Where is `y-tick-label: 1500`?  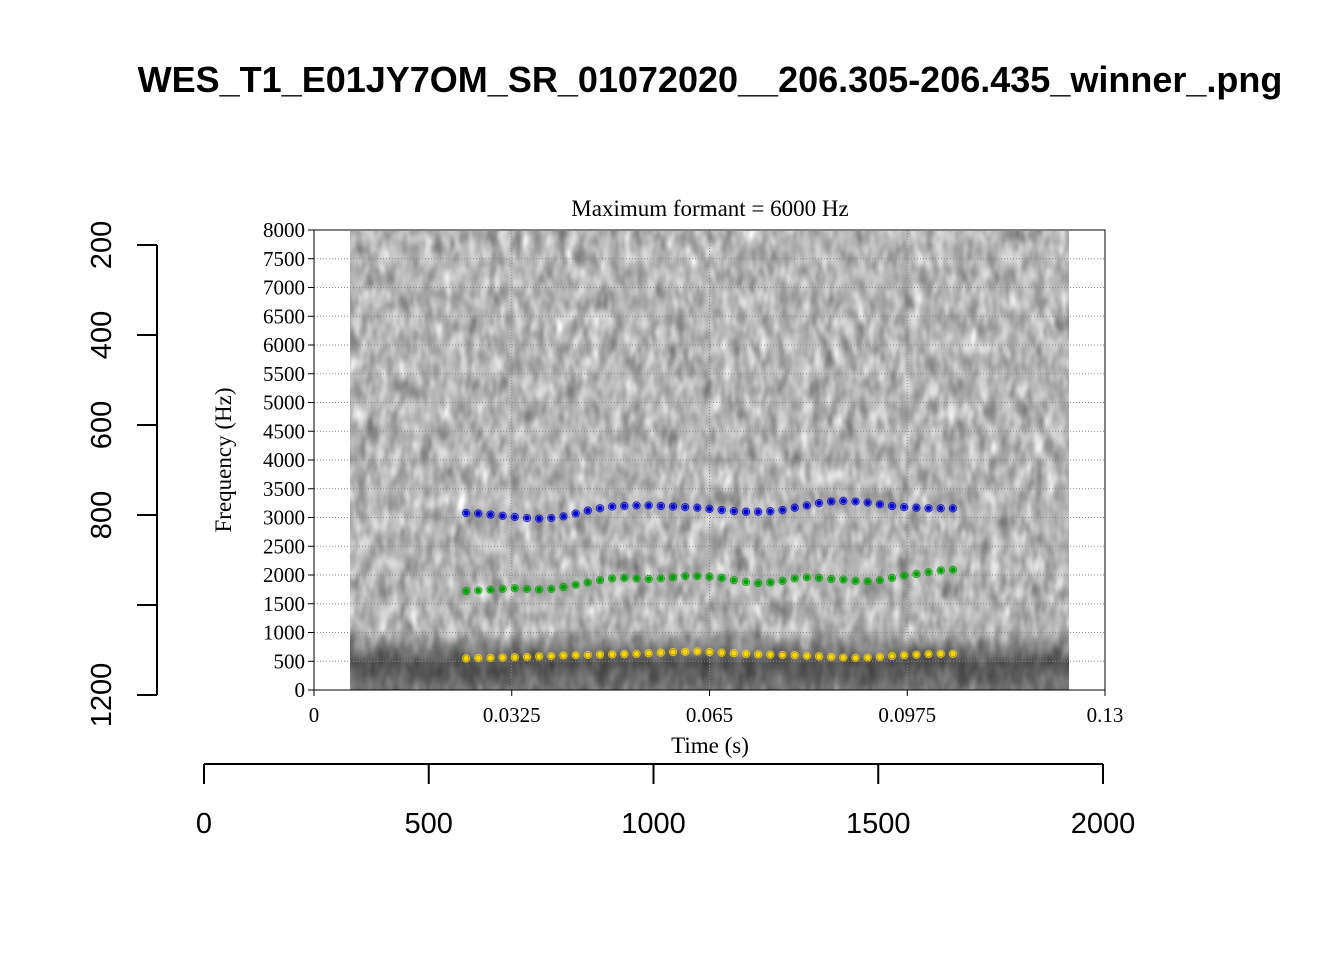 y-tick-label: 1500 is located at coordinates (284, 604).